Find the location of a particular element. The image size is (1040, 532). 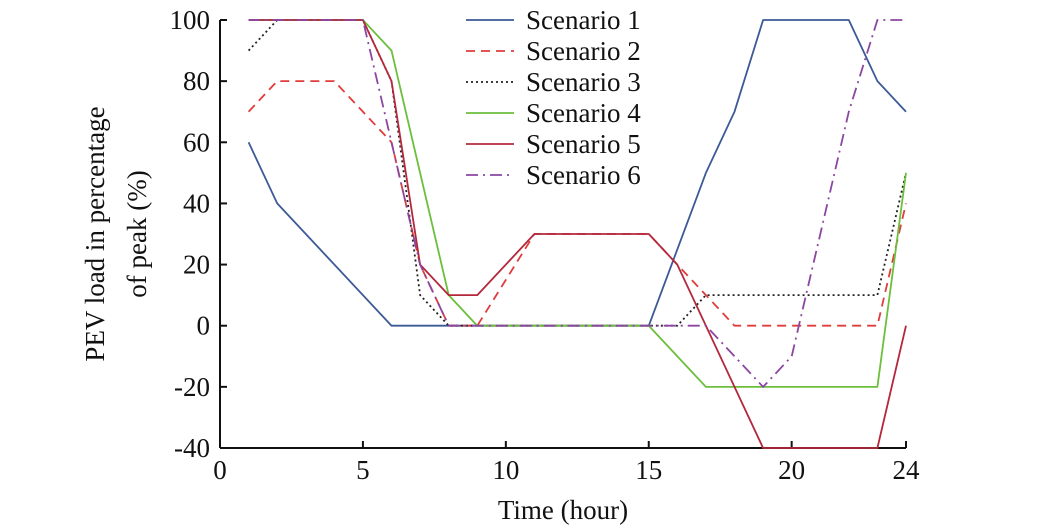

y-tick-label: -40 is located at coordinates (192, 448).